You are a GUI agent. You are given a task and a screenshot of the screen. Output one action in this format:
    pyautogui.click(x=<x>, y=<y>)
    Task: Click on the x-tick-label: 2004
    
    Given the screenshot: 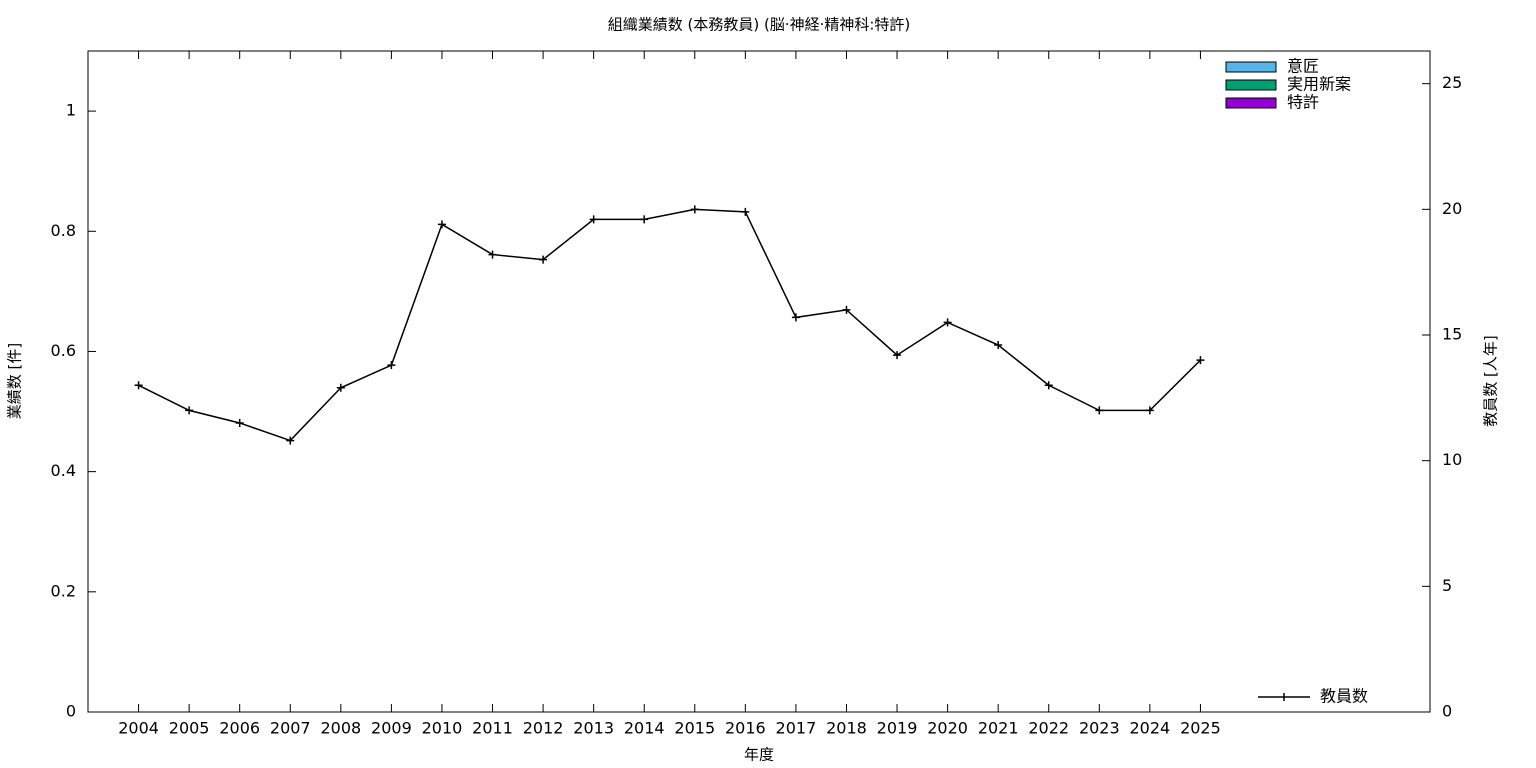 What is the action you would take?
    pyautogui.click(x=138, y=728)
    